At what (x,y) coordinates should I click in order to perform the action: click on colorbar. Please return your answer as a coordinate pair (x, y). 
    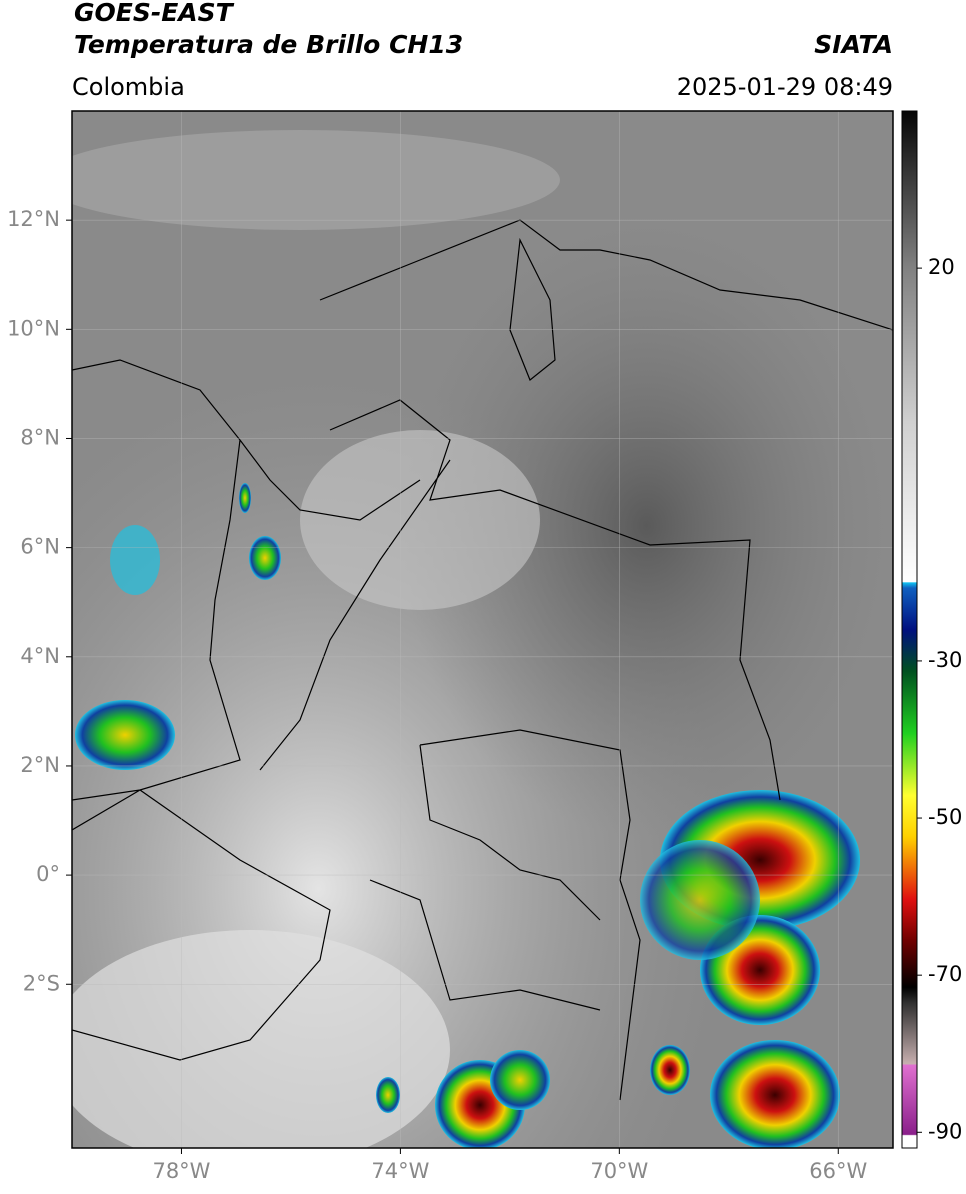
    Looking at the image, I should click on (909, 629).